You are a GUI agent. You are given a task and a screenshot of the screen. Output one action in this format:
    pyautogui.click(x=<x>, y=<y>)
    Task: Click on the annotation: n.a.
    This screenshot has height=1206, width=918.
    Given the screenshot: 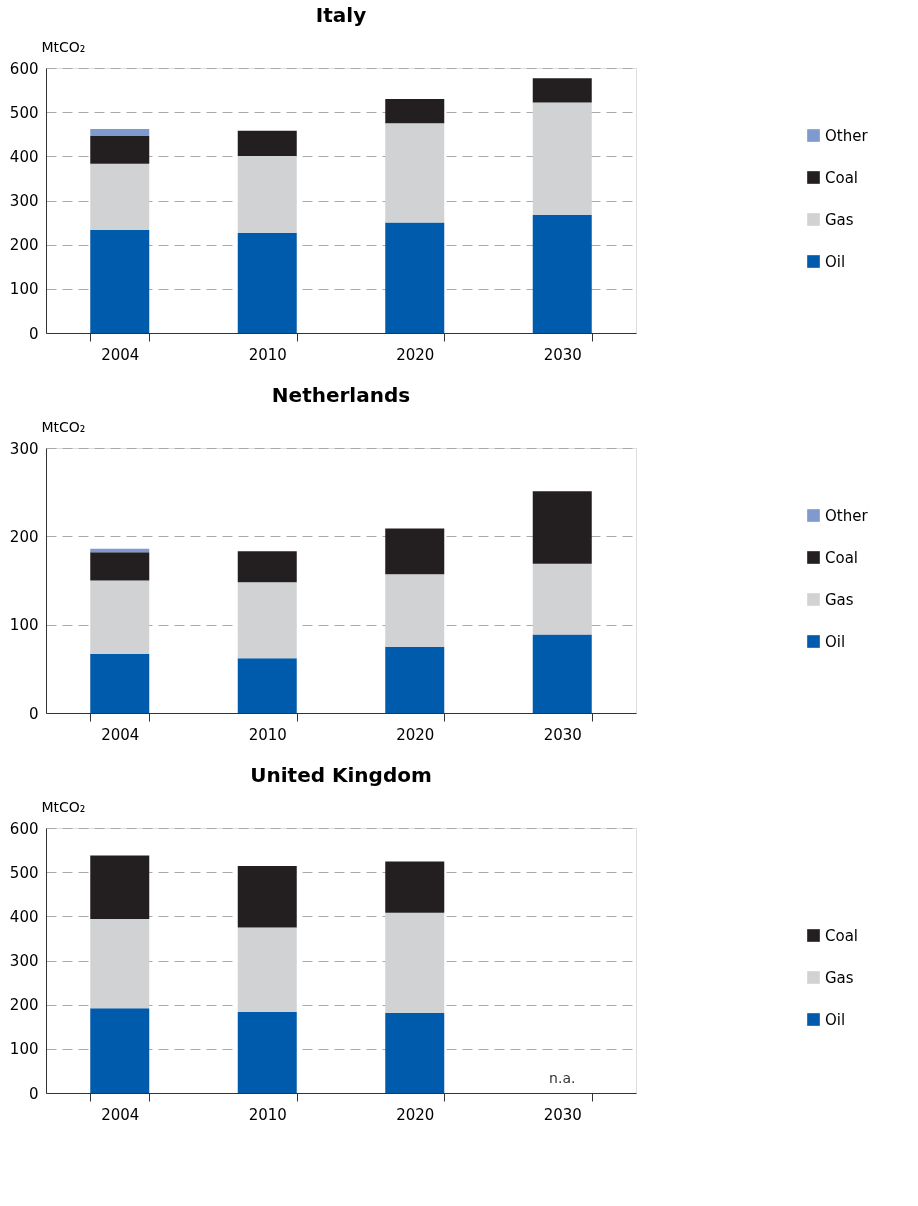 What is the action you would take?
    pyautogui.click(x=562, y=1078)
    